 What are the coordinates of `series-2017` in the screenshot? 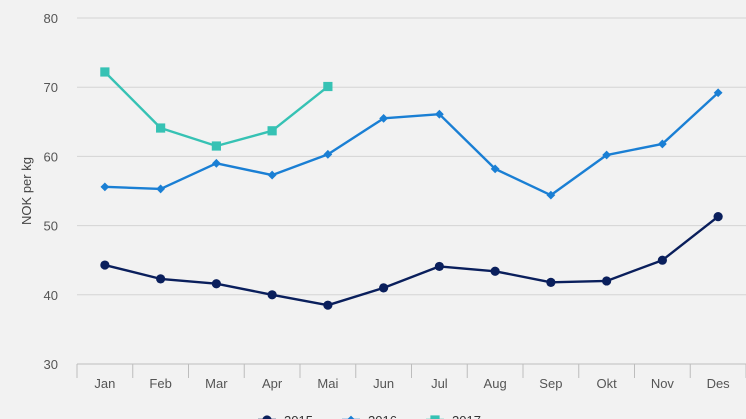 It's located at (216, 109).